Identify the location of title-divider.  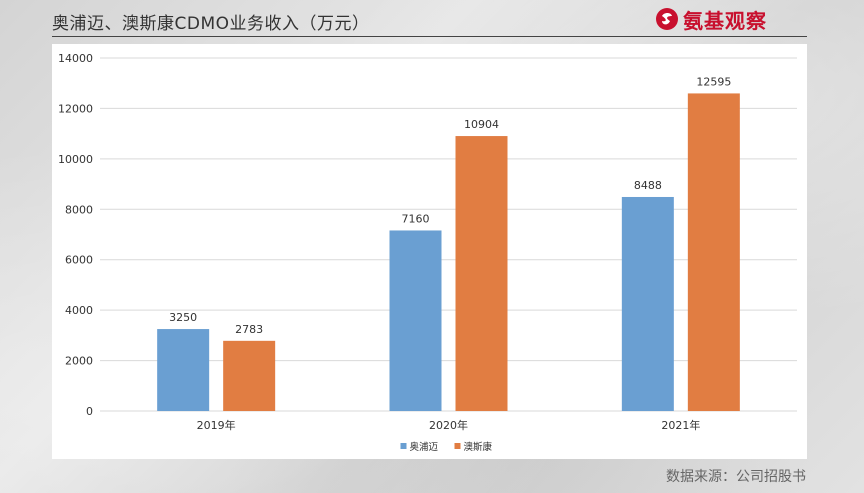
(429, 36).